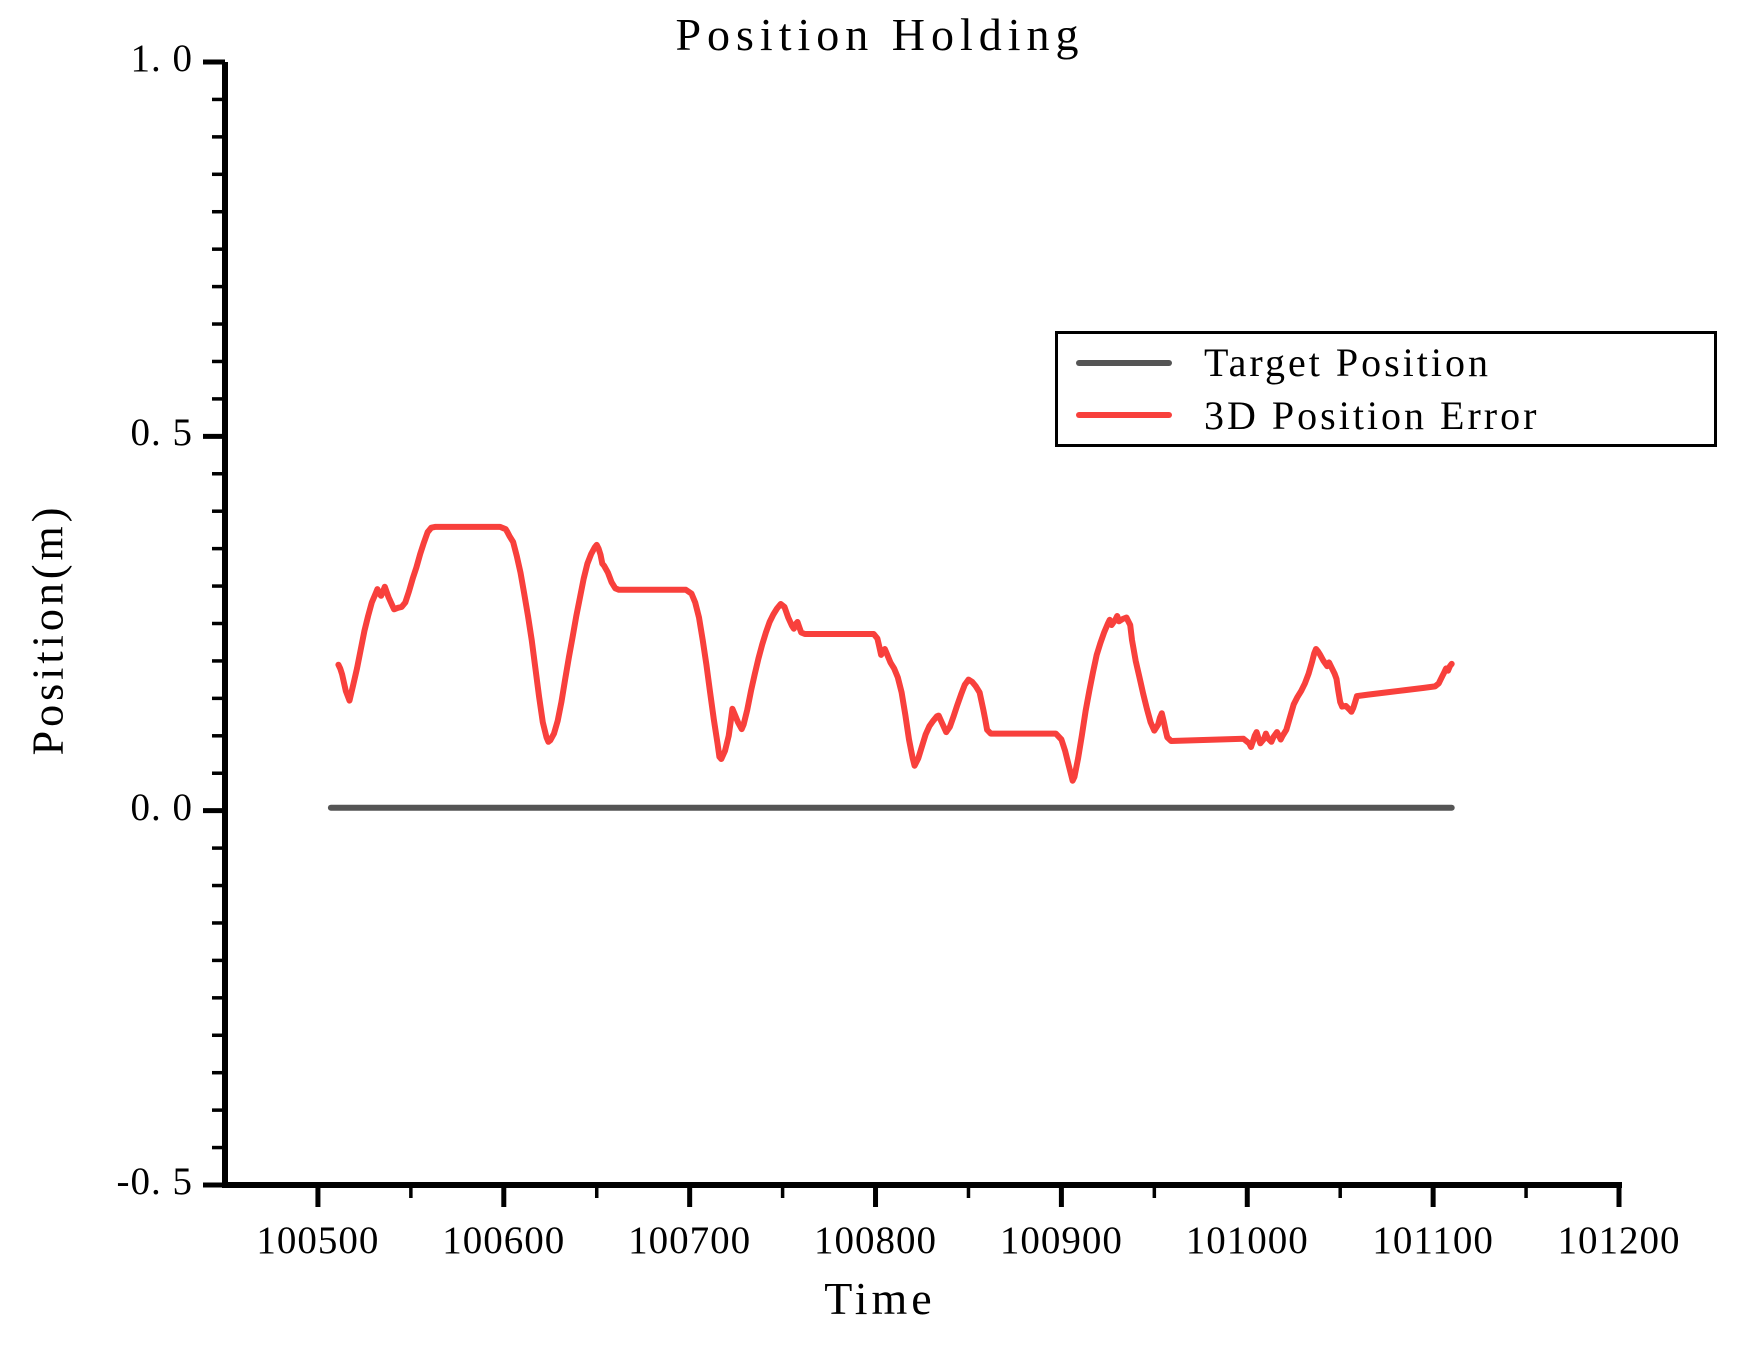 The height and width of the screenshot is (1360, 1740). I want to click on x-tick-label: 101100, so click(1433, 1240).